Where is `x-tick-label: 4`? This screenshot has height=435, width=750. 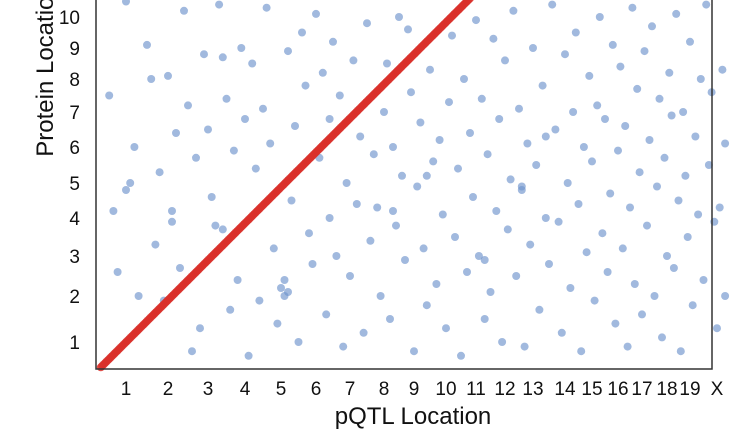
x-tick-label: 4 is located at coordinates (245, 389).